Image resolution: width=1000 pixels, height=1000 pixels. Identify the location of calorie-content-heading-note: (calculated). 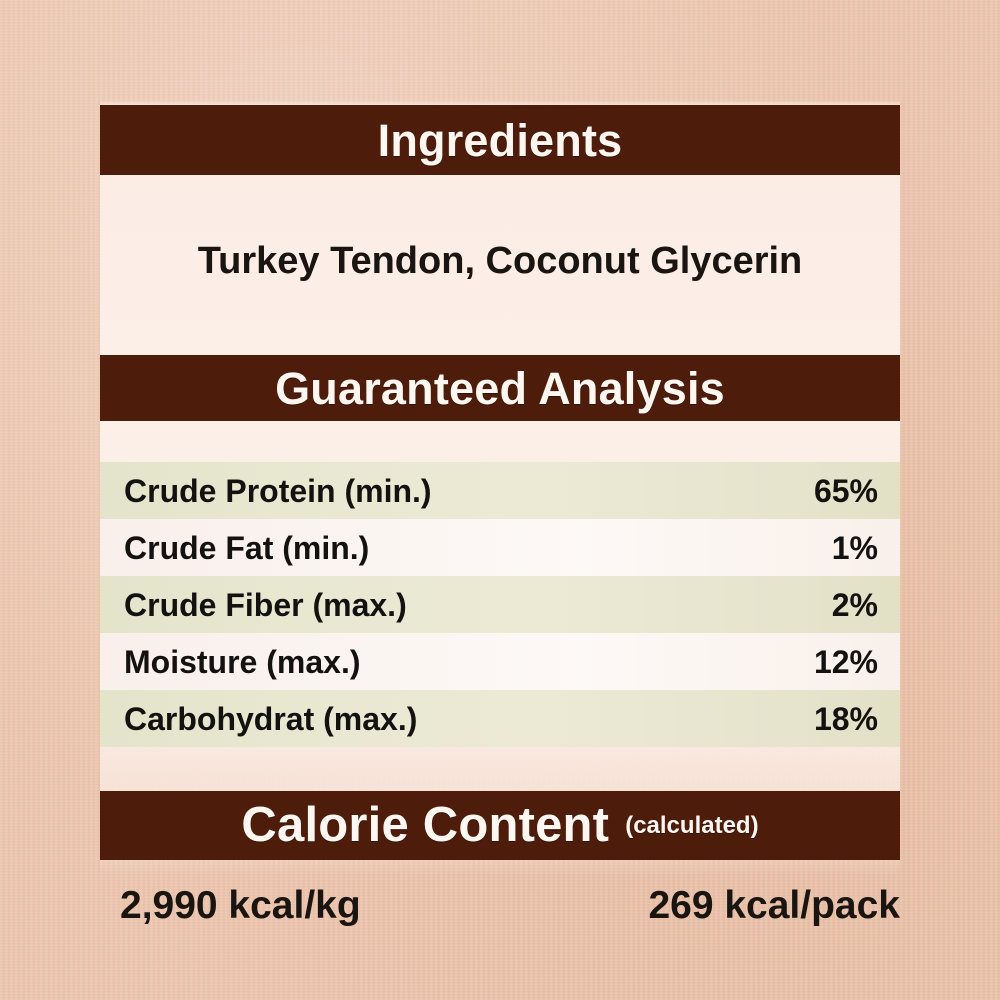
(692, 825).